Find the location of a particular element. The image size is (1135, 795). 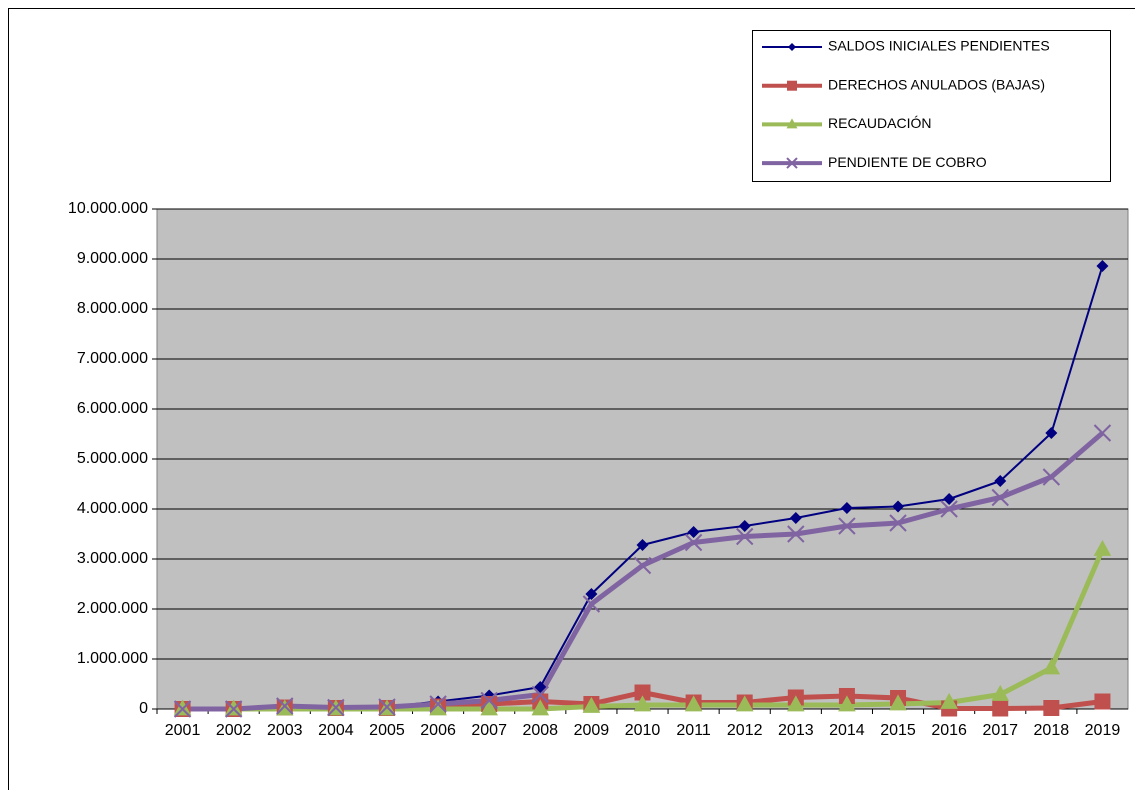

y-tick-label: 9.000.000 is located at coordinates (112, 258).